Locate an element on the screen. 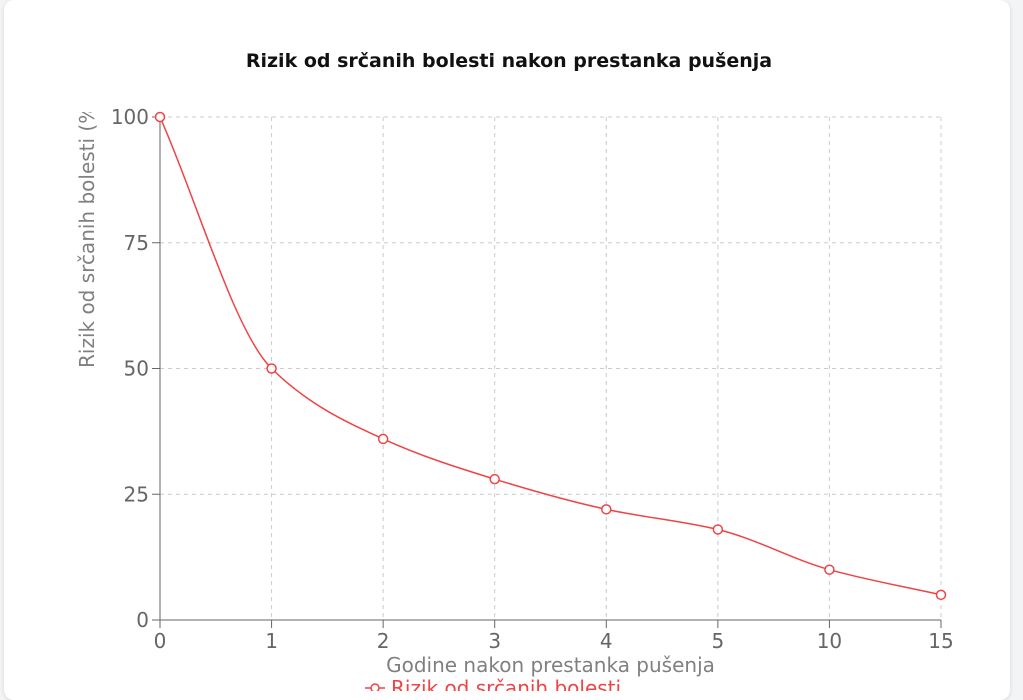 The height and width of the screenshot is (700, 1023). y-tick-label: 75 is located at coordinates (136, 243).